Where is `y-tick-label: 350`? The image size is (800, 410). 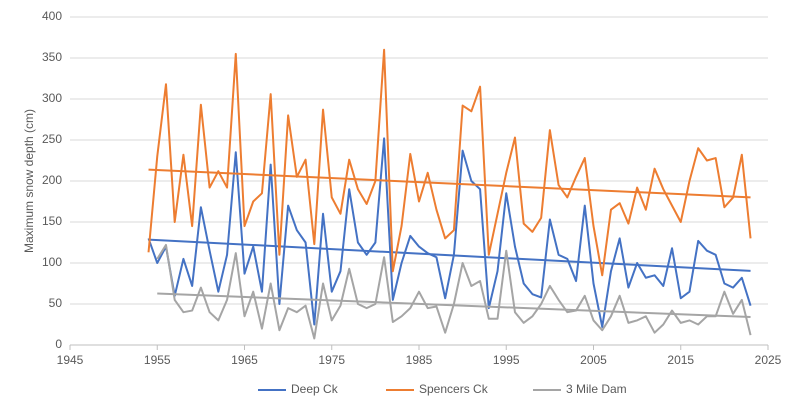 y-tick-label: 350 is located at coordinates (52, 57).